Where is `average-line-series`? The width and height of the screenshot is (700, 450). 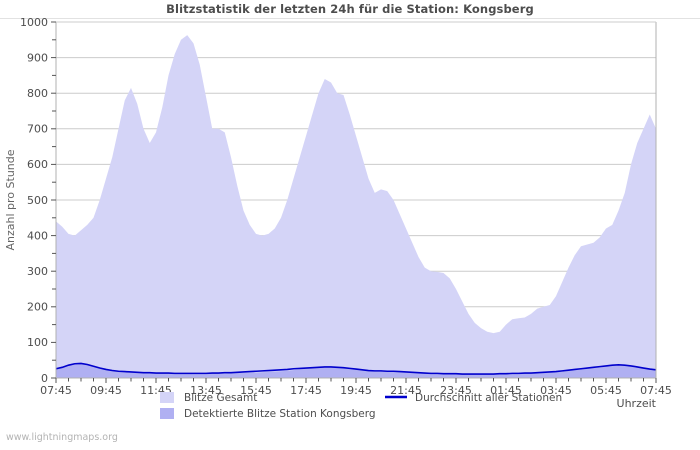 average-line-series is located at coordinates (356, 368).